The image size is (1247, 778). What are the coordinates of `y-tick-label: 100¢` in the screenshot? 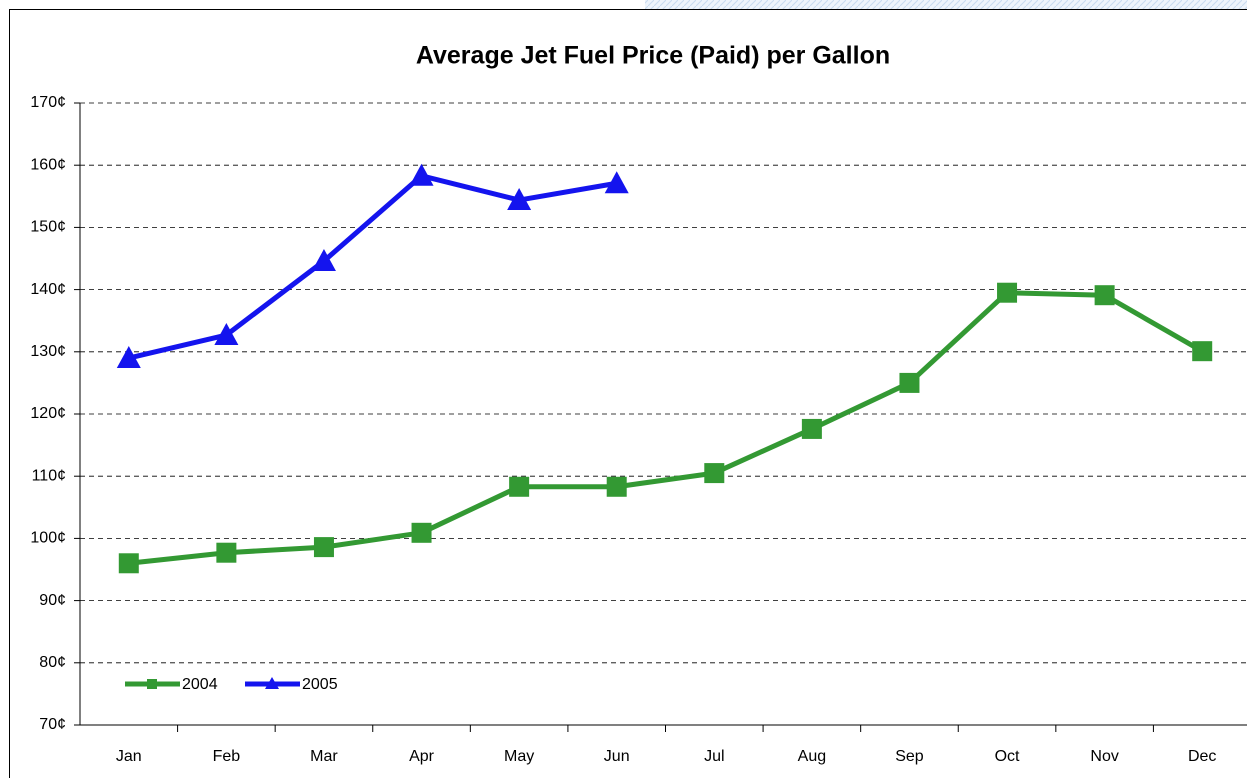 It's located at (48, 538).